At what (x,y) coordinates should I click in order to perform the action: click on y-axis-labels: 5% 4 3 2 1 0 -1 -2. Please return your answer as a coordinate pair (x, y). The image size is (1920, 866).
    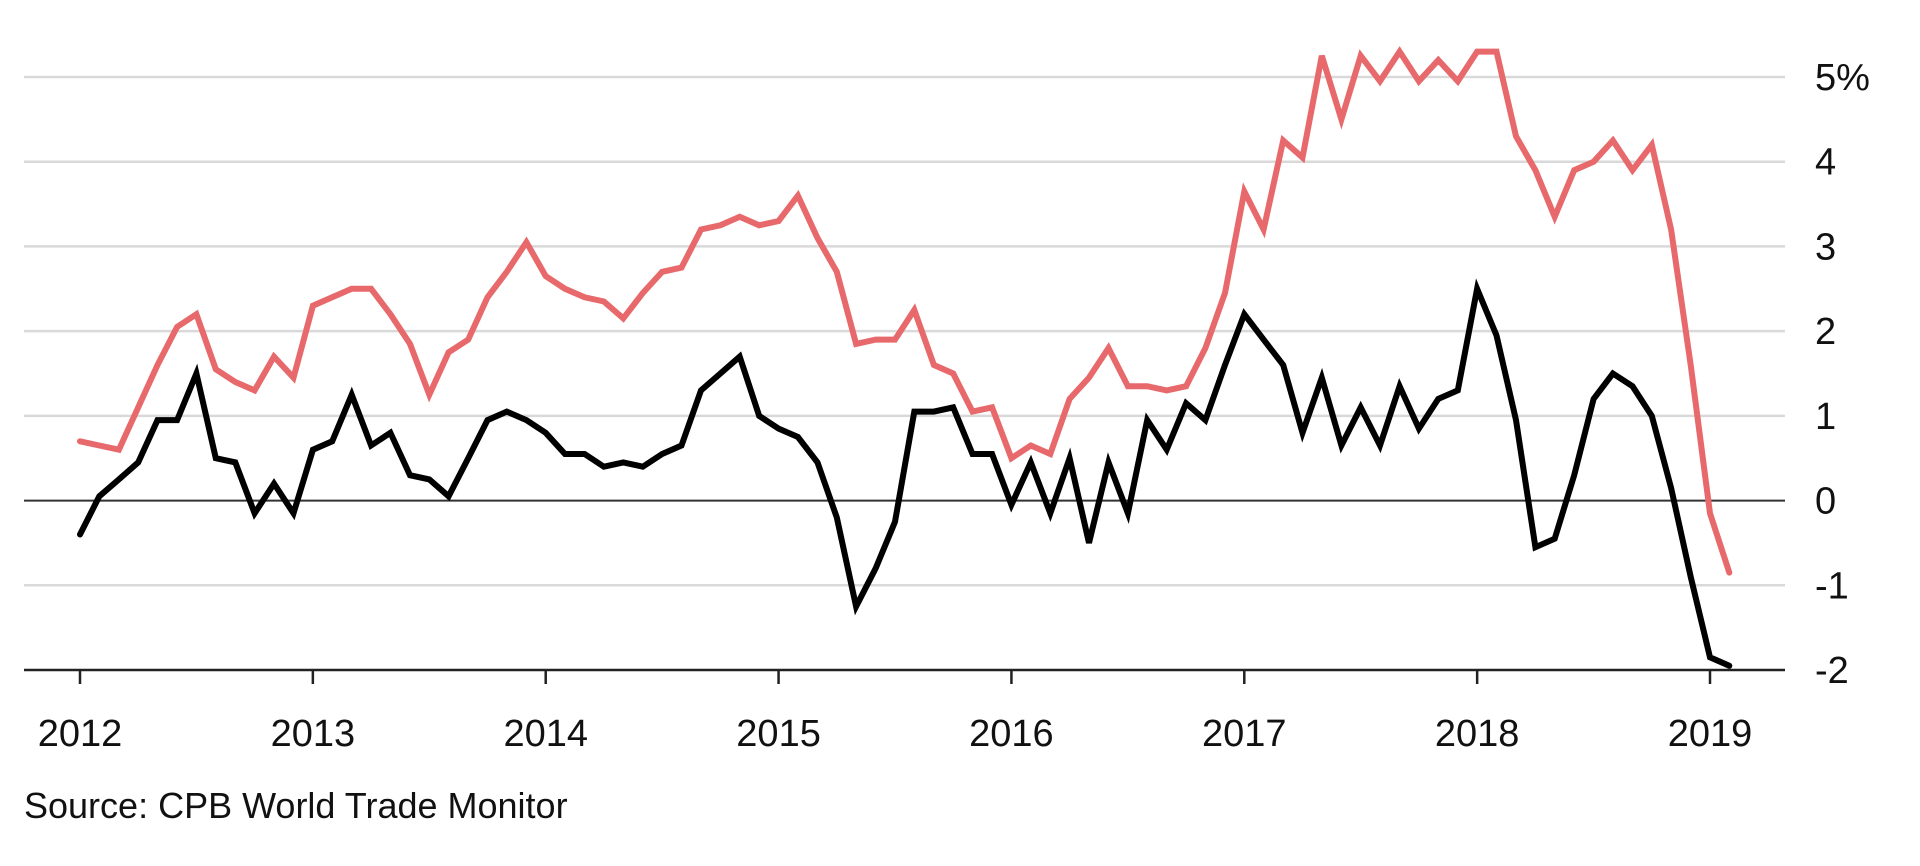
    Looking at the image, I should click on (1842, 374).